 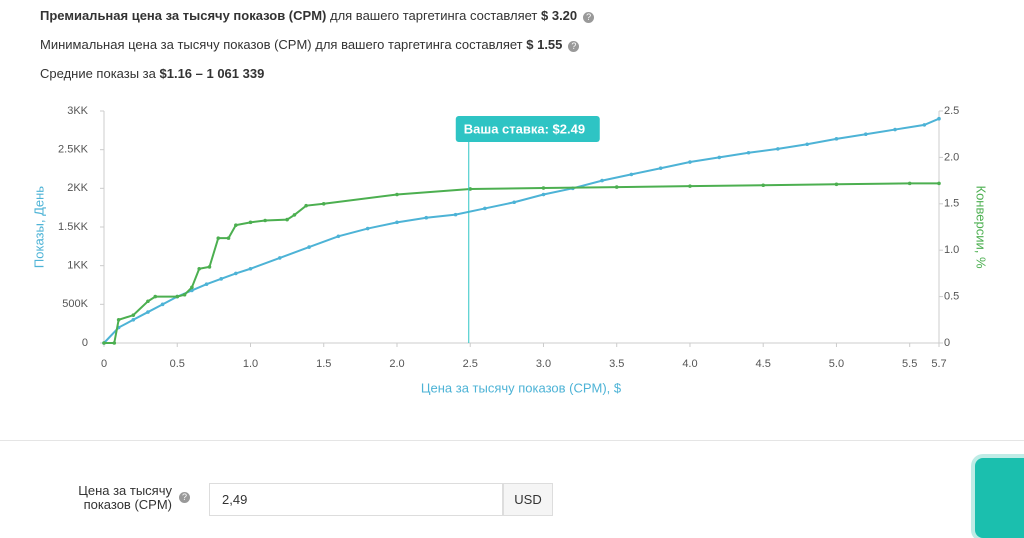 I want to click on x-tick-label: 4.0, so click(x=689, y=364).